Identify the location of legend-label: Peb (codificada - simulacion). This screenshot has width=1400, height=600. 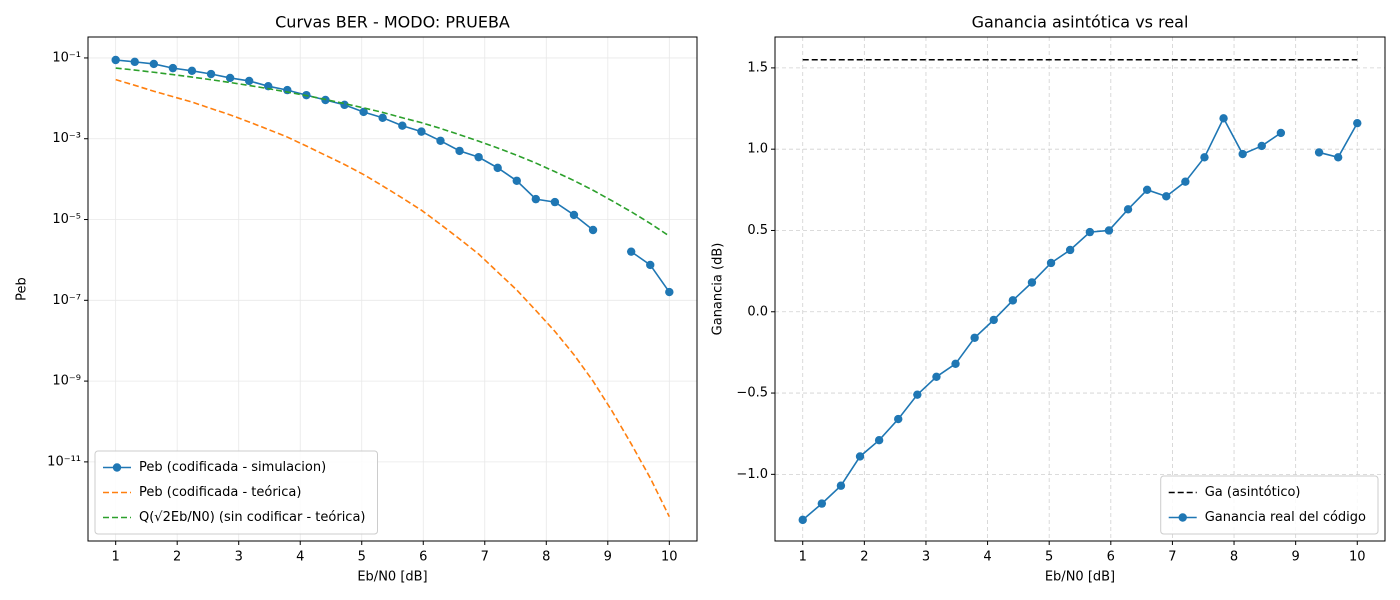
(232, 467).